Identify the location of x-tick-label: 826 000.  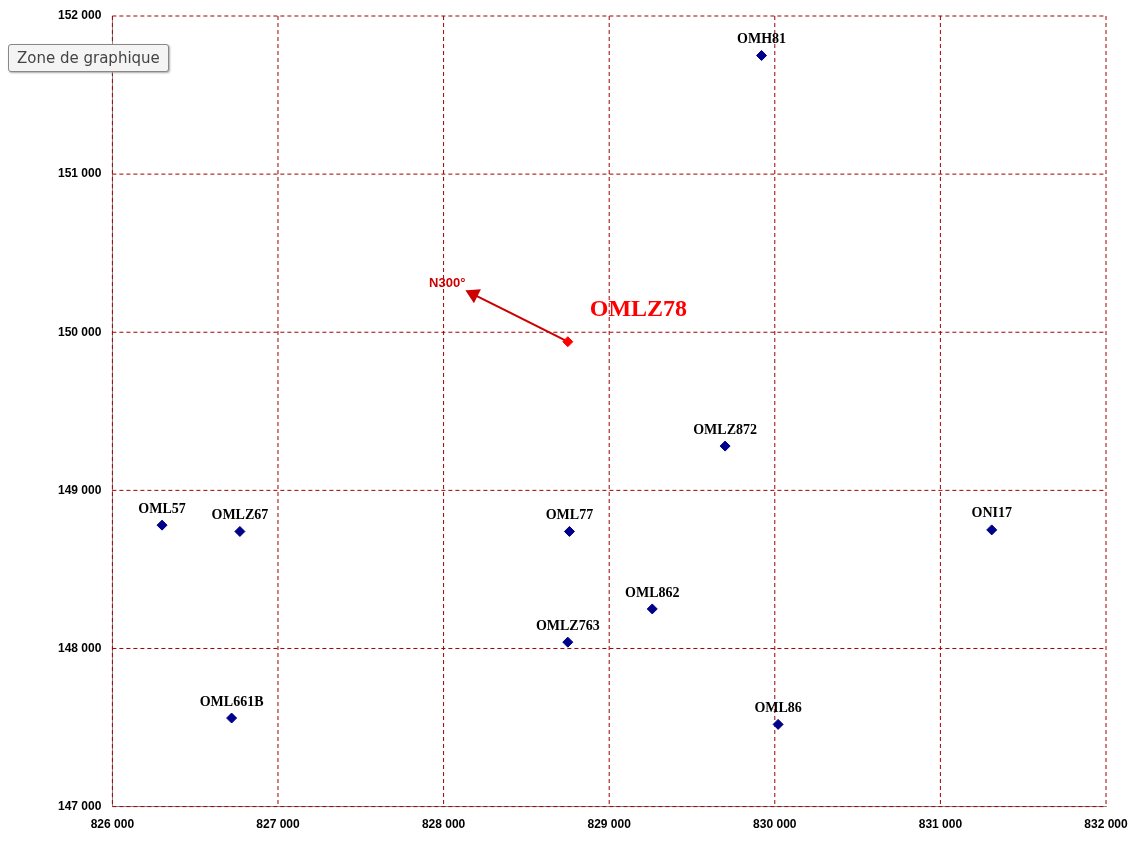
(112, 824).